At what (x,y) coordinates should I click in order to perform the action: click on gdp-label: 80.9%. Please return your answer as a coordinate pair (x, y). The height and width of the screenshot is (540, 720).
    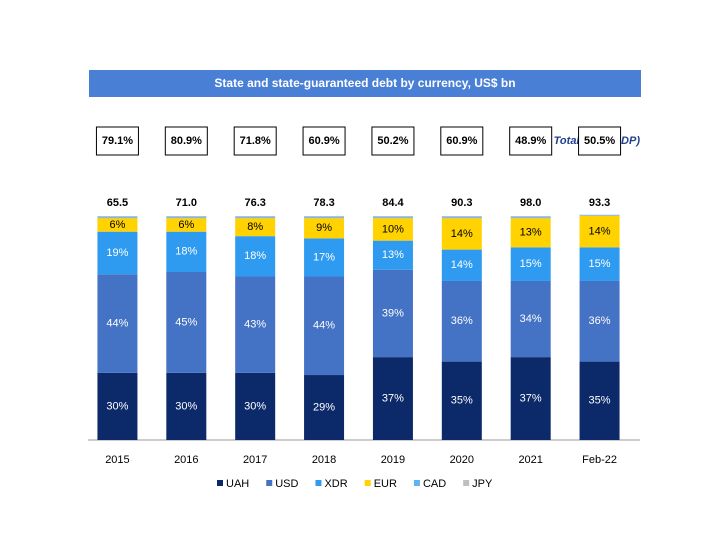
    Looking at the image, I should click on (186, 141).